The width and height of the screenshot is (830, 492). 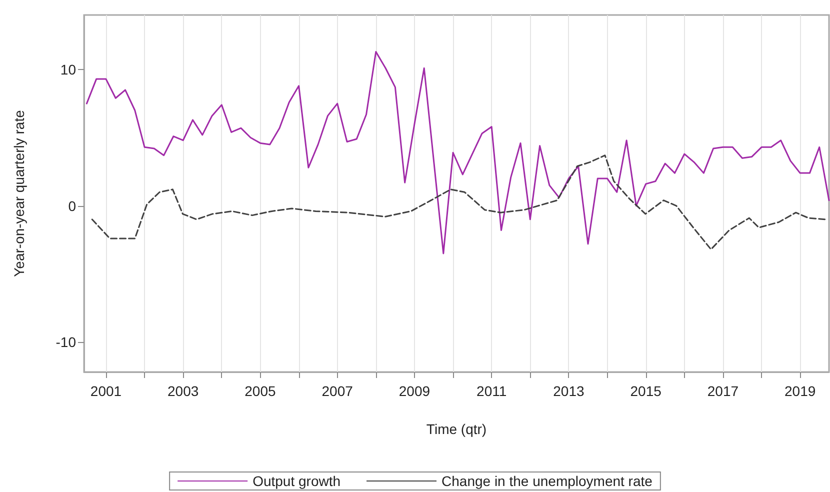 What do you see at coordinates (800, 391) in the screenshot?
I see `x-tick-label: 2019` at bounding box center [800, 391].